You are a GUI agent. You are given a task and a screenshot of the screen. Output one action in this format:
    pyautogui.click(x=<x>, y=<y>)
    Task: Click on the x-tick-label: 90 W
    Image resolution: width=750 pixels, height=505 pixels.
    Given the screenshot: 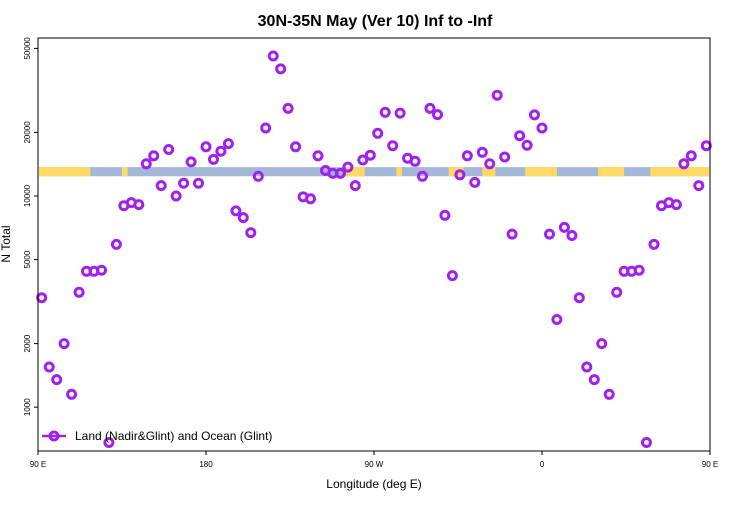 What is the action you would take?
    pyautogui.click(x=374, y=464)
    